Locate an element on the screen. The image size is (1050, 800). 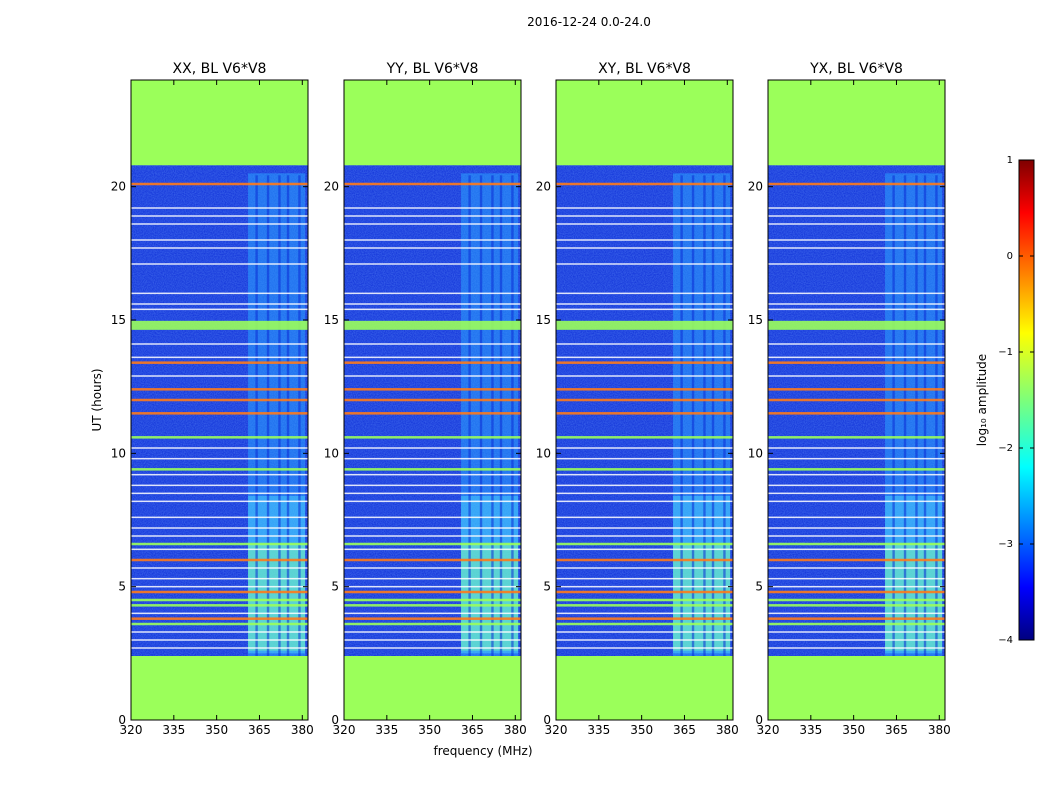
x-tick-label: 320 is located at coordinates (344, 730).